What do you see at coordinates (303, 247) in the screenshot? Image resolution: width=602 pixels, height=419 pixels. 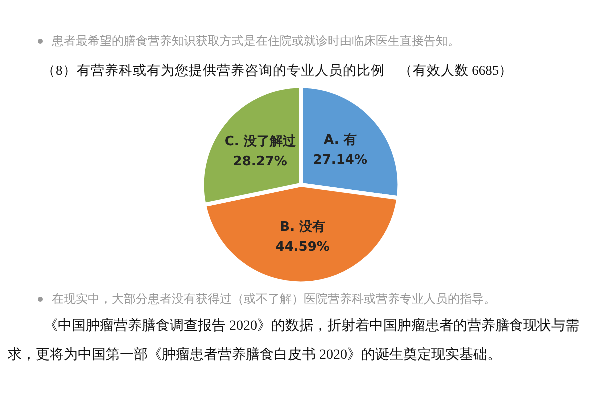 I see `data-label: 44.59%` at bounding box center [303, 247].